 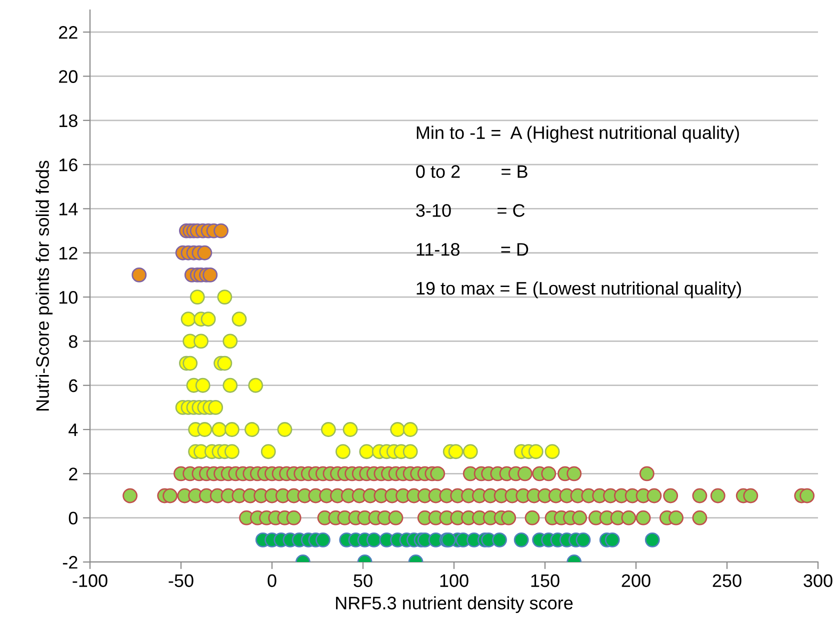 What do you see at coordinates (363, 581) in the screenshot?
I see `x-tick-label: 50` at bounding box center [363, 581].